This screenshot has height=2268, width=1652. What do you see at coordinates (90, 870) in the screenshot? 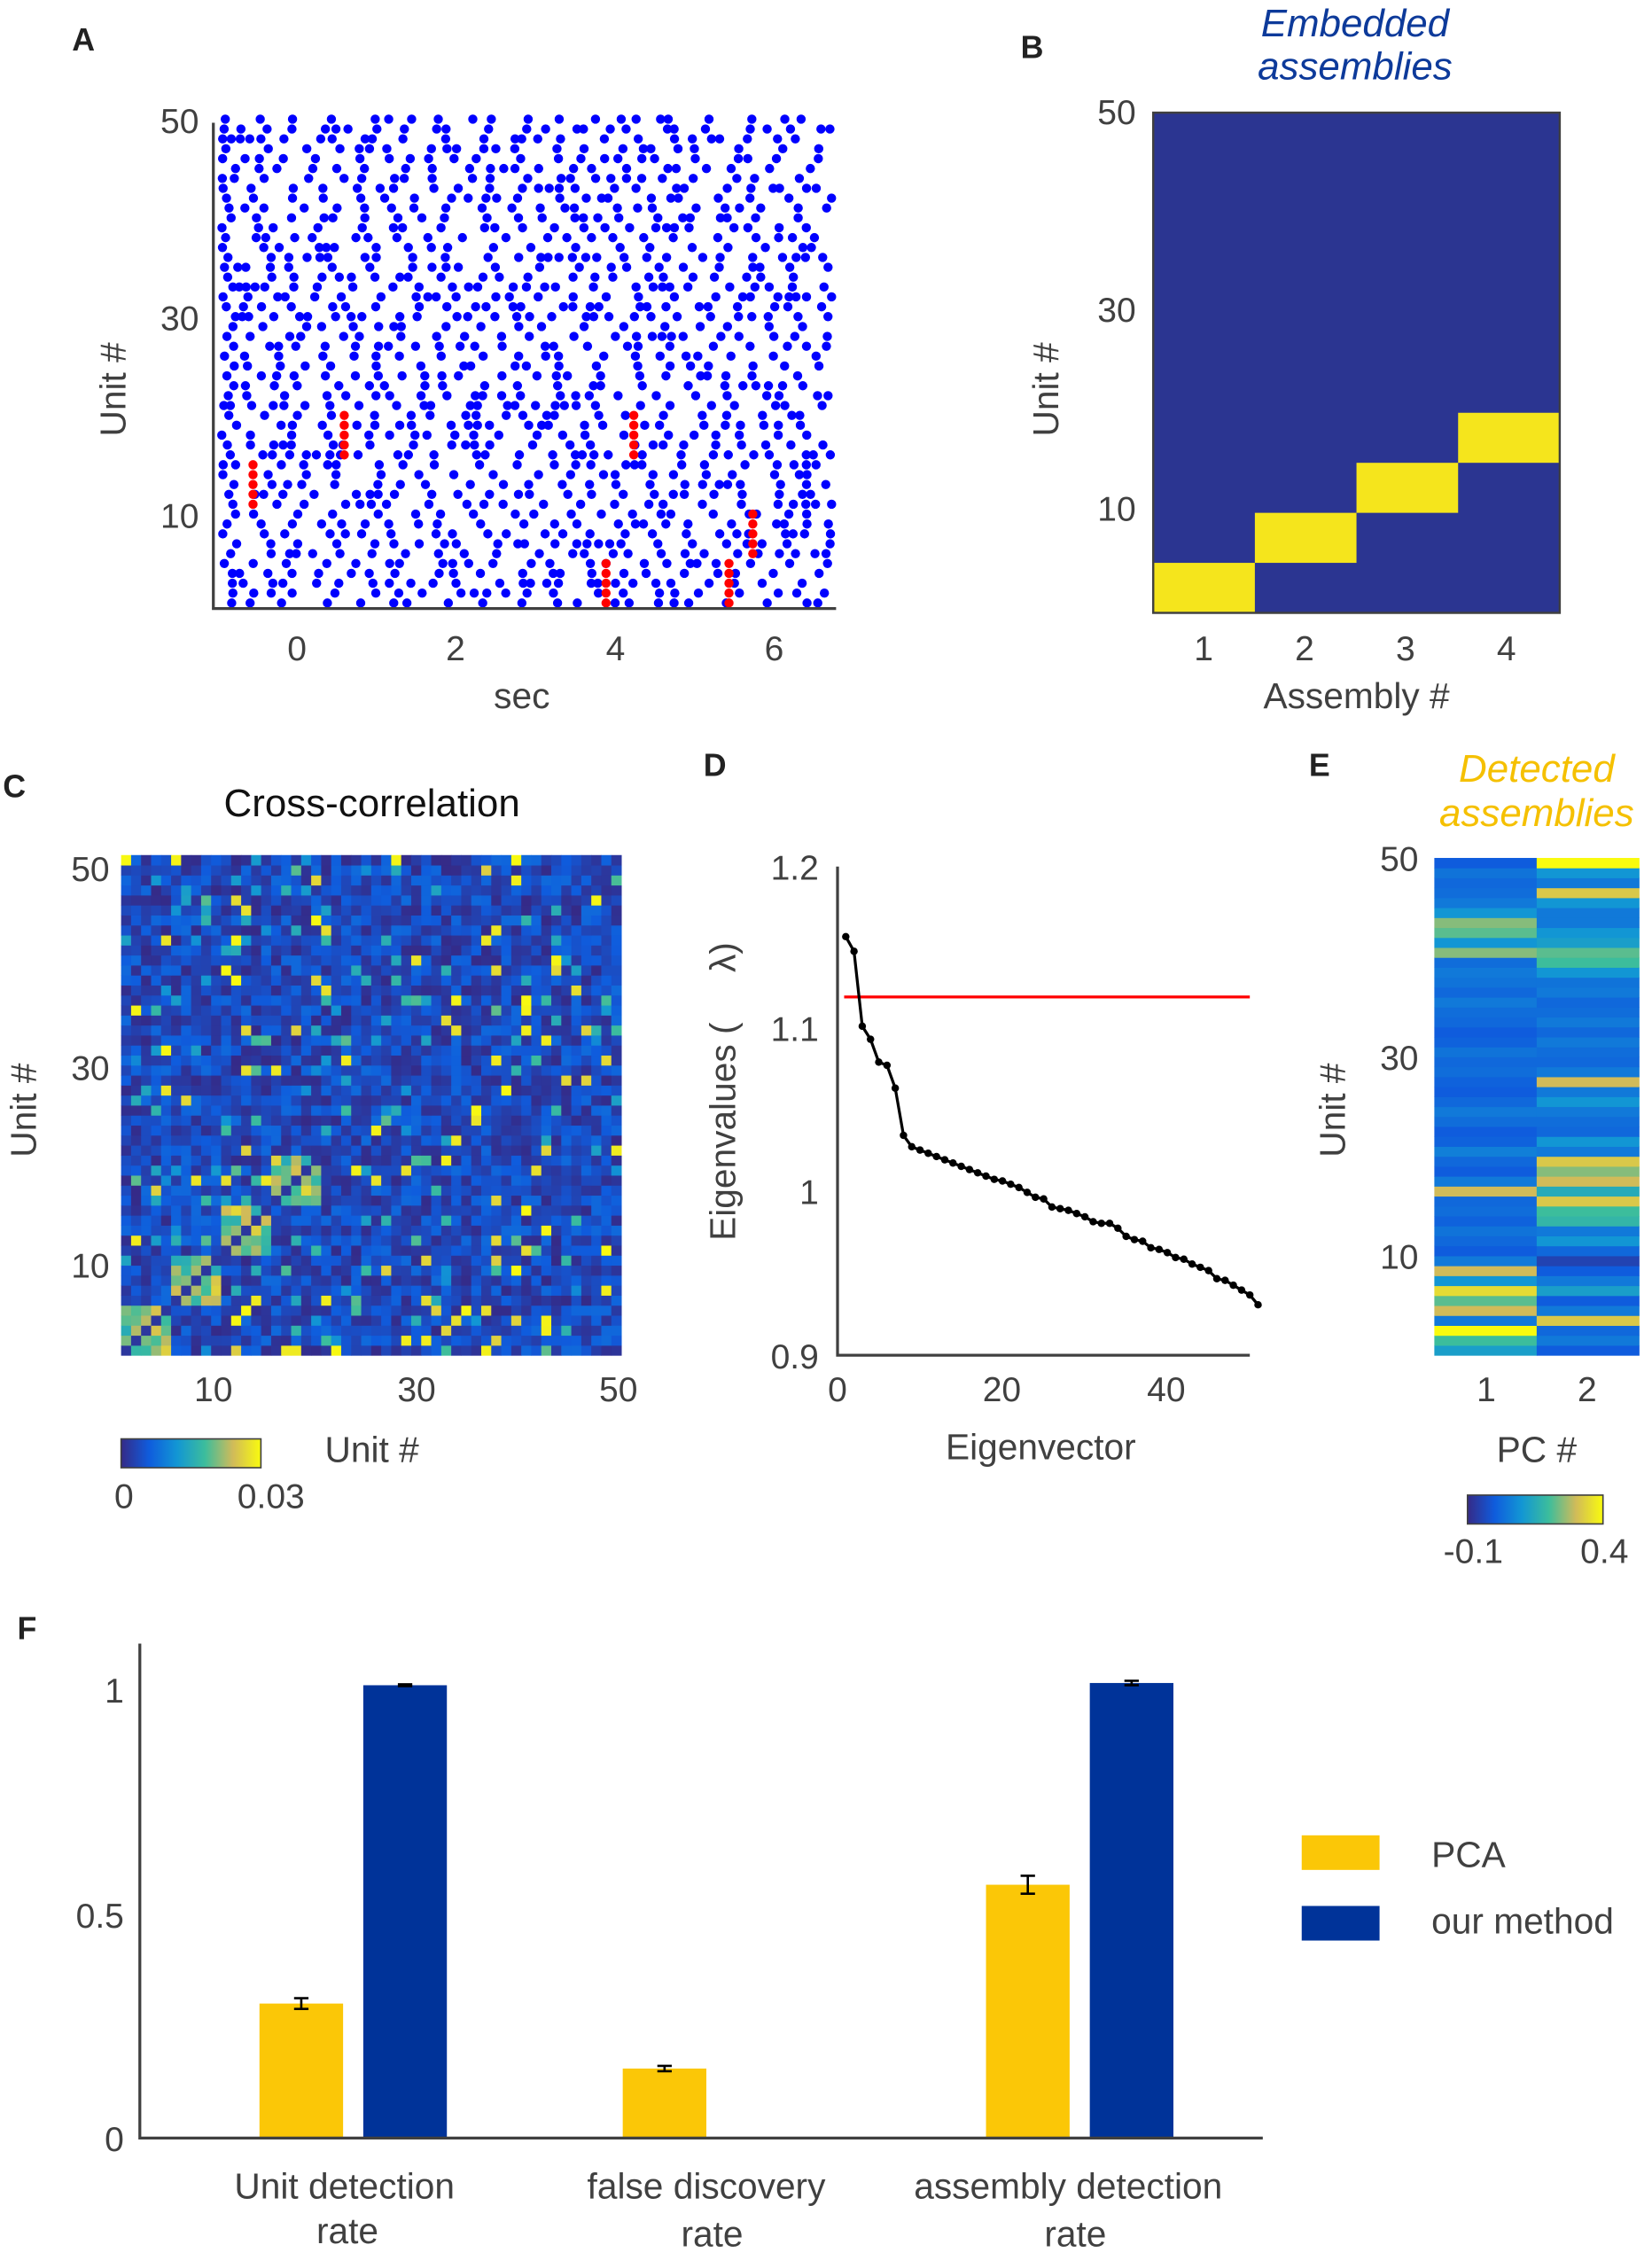
I see `c-ytick: 50` at bounding box center [90, 870].